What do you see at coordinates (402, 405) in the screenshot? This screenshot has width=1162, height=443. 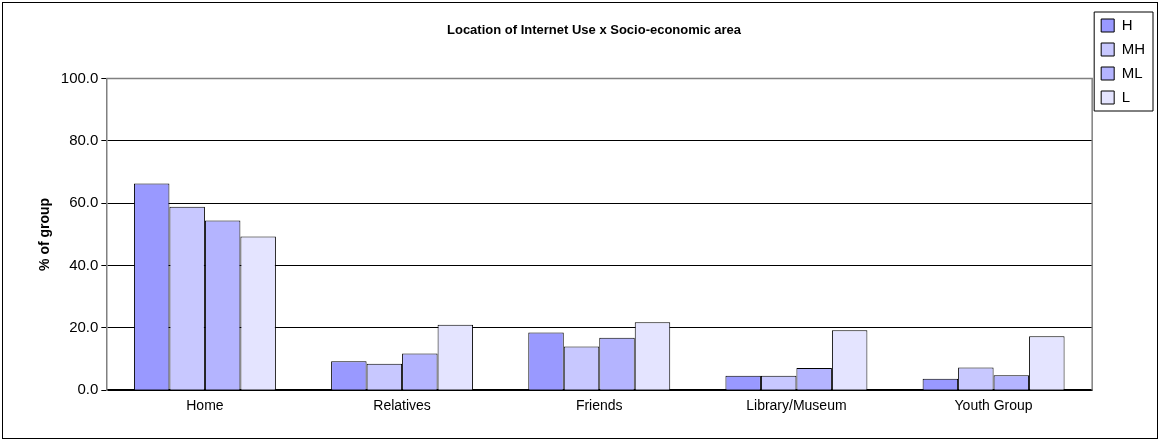 I see `x-tick-label: Relatives` at bounding box center [402, 405].